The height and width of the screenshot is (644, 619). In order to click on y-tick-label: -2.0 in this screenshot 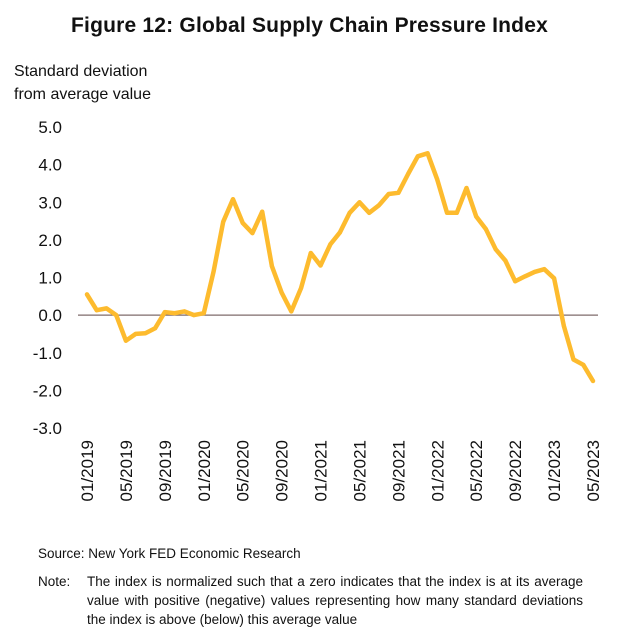, I will do `click(47, 390)`.